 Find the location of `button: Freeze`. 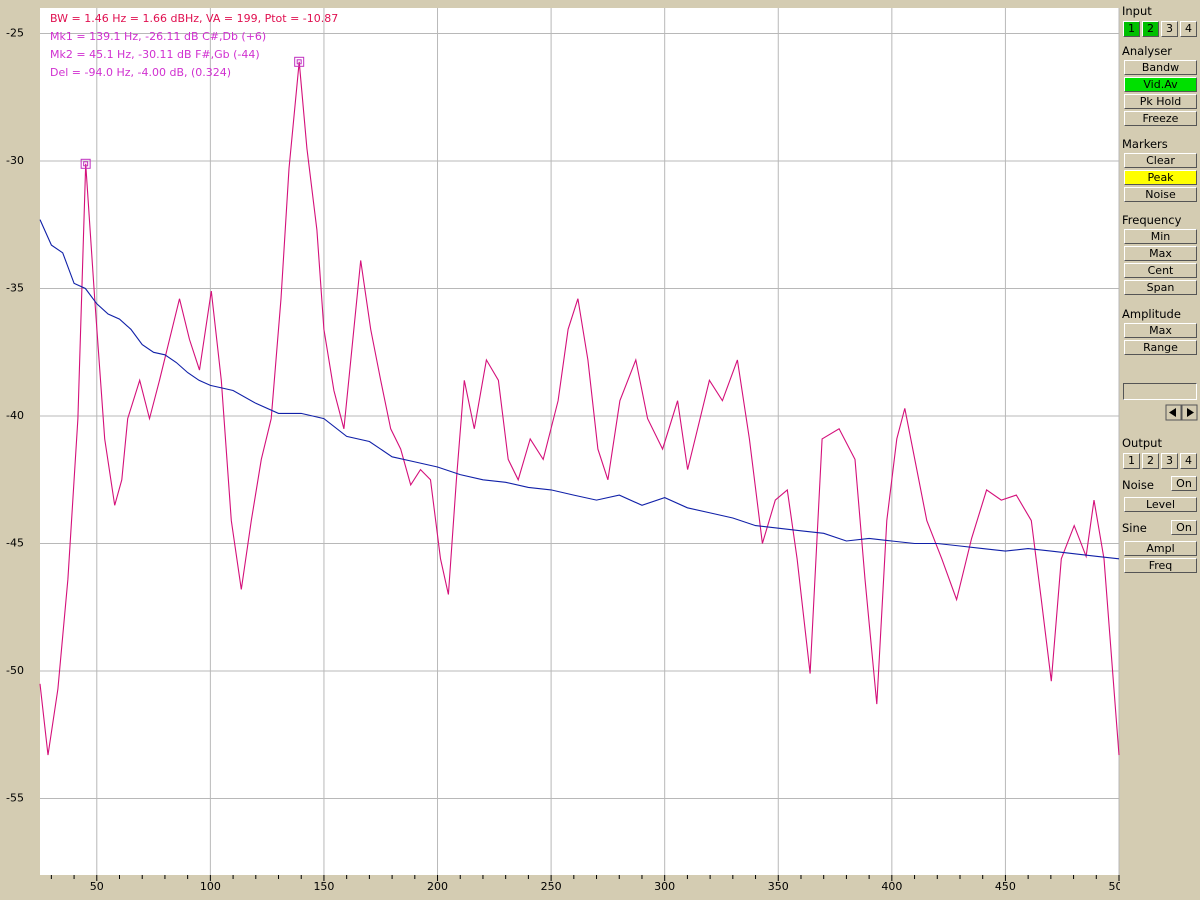

button: Freeze is located at coordinates (1160, 118).